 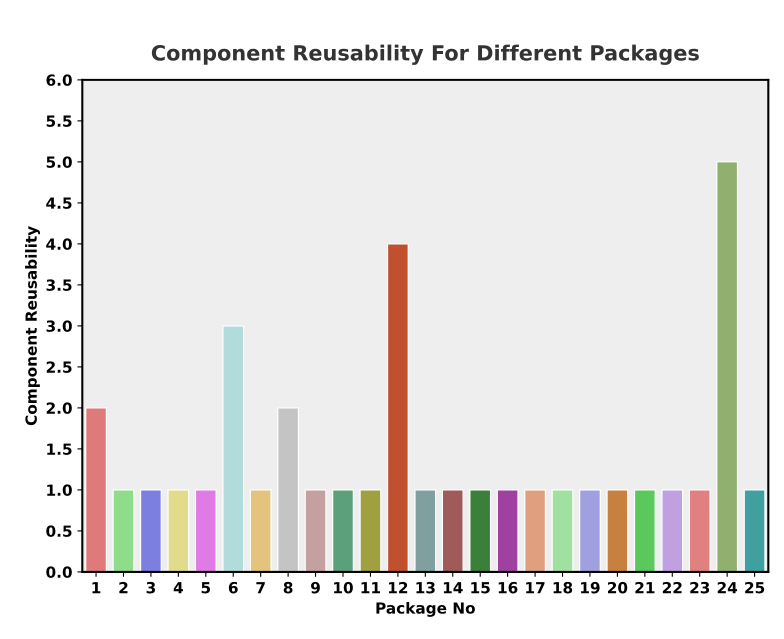 I want to click on y-axis-title: Component Reusability, so click(x=32, y=326).